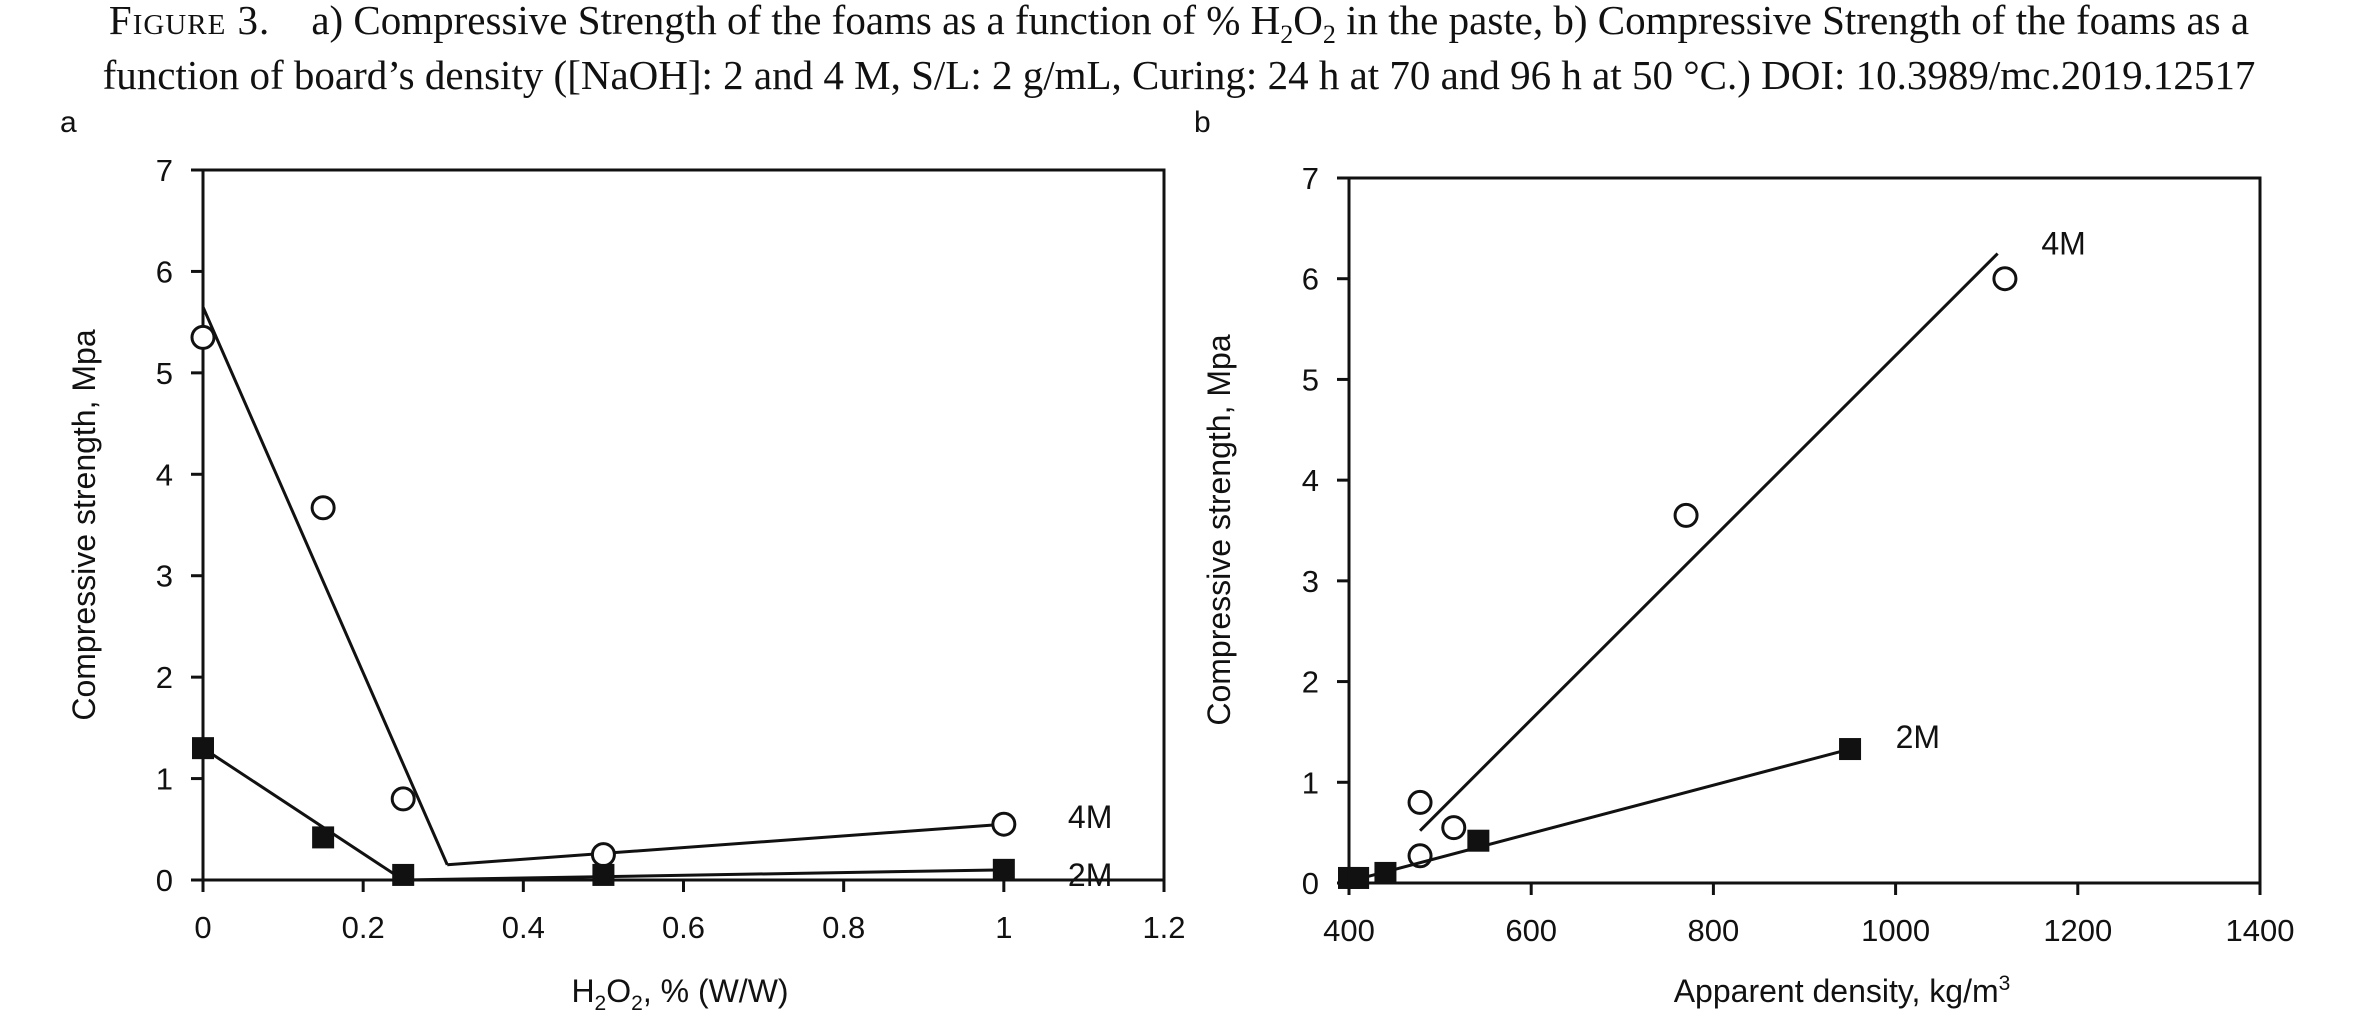 This screenshot has width=2358, height=1014. Describe the element at coordinates (1531, 930) in the screenshot. I see `panel-b-x-tick-label: 600` at that location.